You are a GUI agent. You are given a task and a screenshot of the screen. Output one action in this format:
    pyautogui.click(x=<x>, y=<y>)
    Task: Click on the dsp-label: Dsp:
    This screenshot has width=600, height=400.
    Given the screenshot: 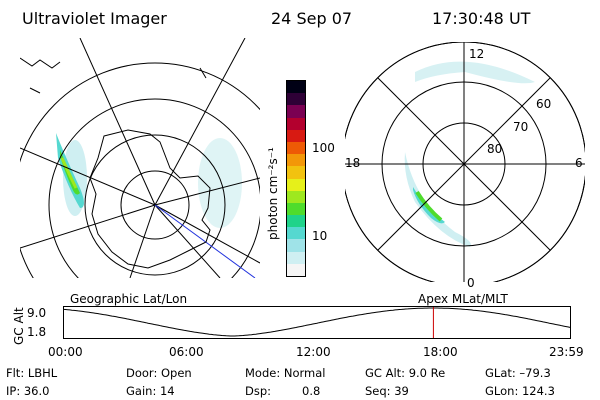 What is the action you would take?
    pyautogui.click(x=258, y=391)
    